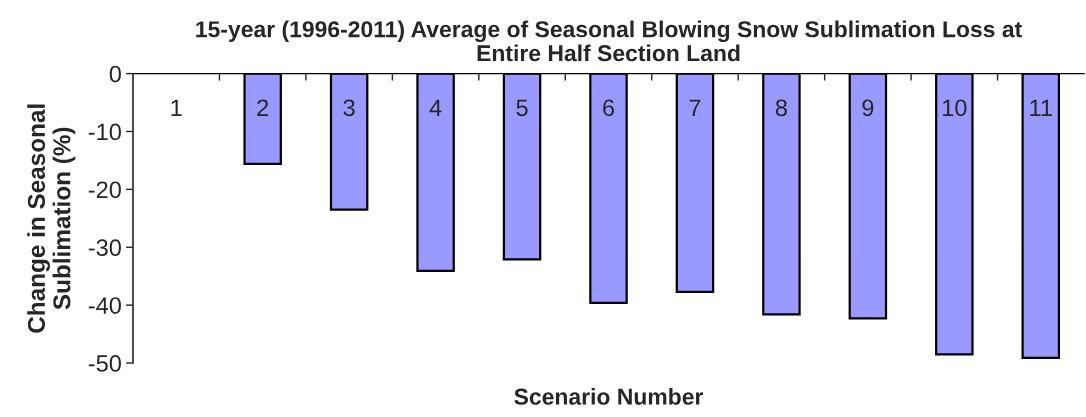  Describe the element at coordinates (435, 107) in the screenshot. I see `x-tick-label: 4` at that location.